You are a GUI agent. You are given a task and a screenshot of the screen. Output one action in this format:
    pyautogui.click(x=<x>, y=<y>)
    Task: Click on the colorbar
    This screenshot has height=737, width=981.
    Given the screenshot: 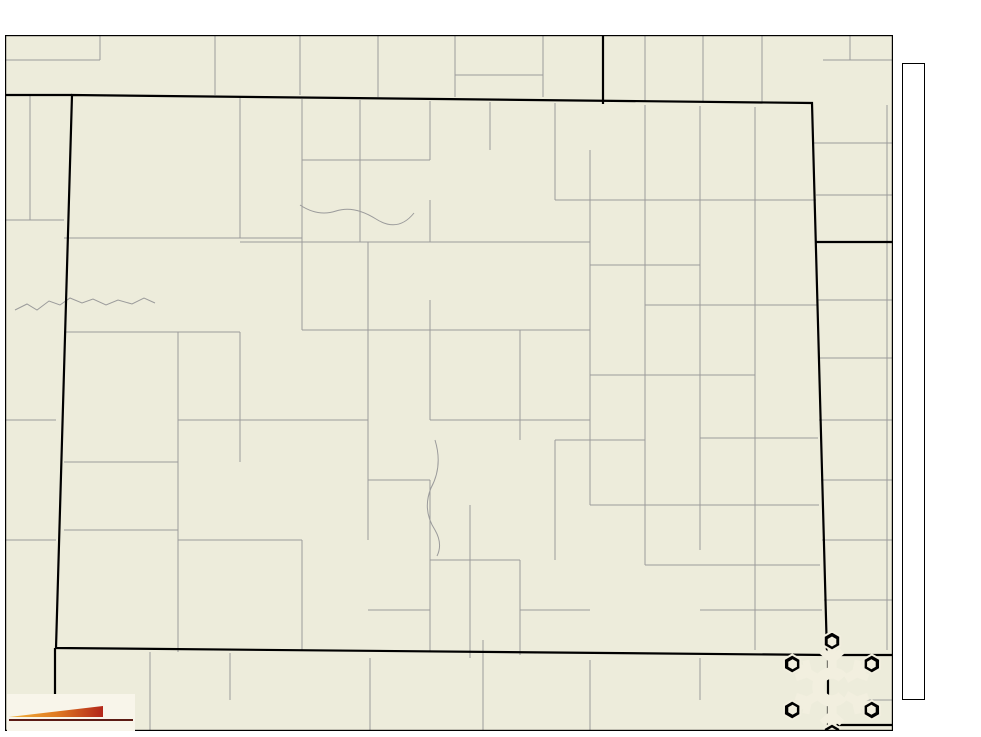 What is the action you would take?
    pyautogui.click(x=913, y=381)
    